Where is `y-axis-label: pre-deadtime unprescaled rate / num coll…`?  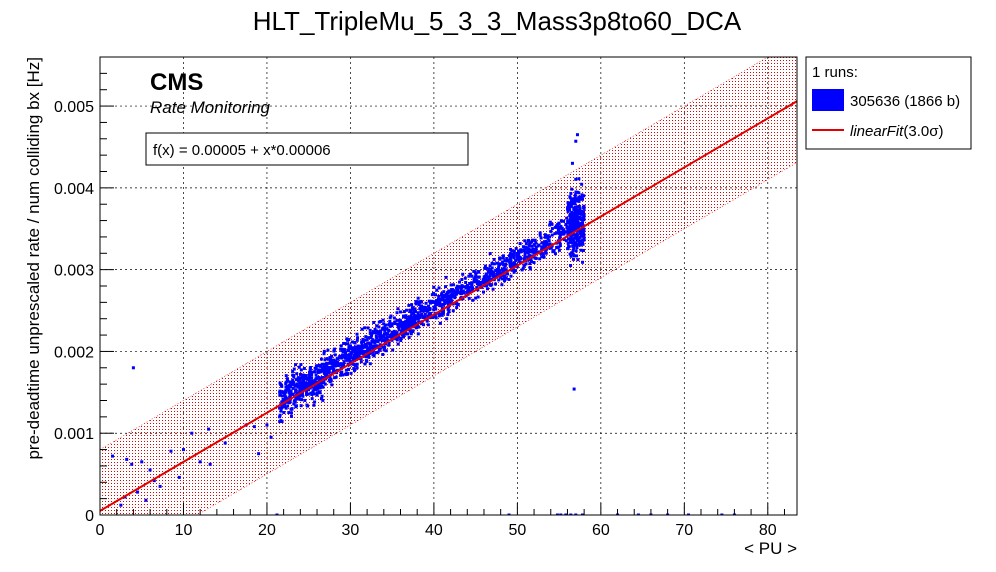 y-axis-label: pre-deadtime unprescaled rate / num coll… is located at coordinates (33, 258).